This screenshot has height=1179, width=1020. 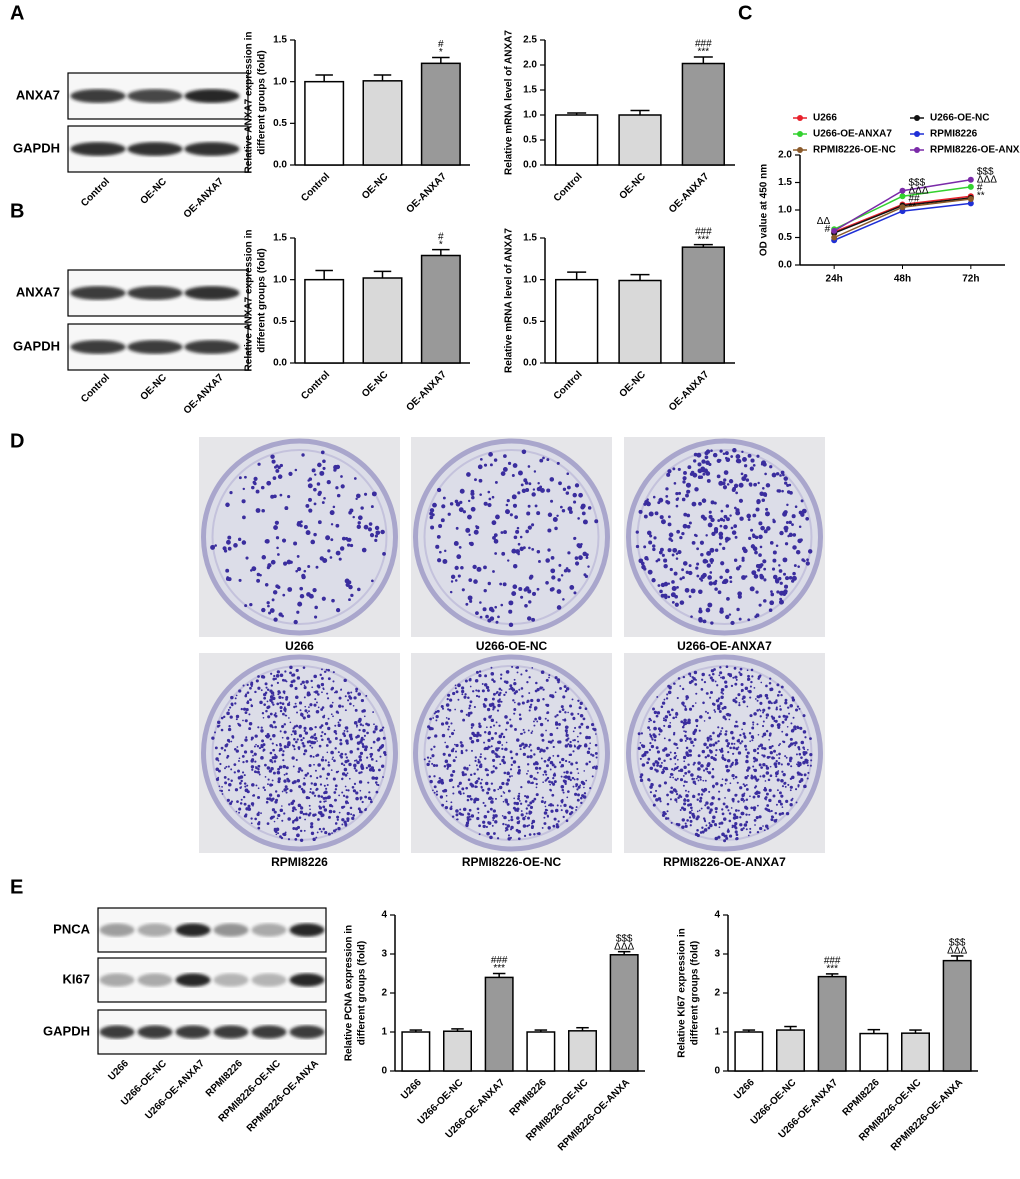 I want to click on y-axis-label: Relative mRNA level of ANXA7, so click(x=509, y=300).